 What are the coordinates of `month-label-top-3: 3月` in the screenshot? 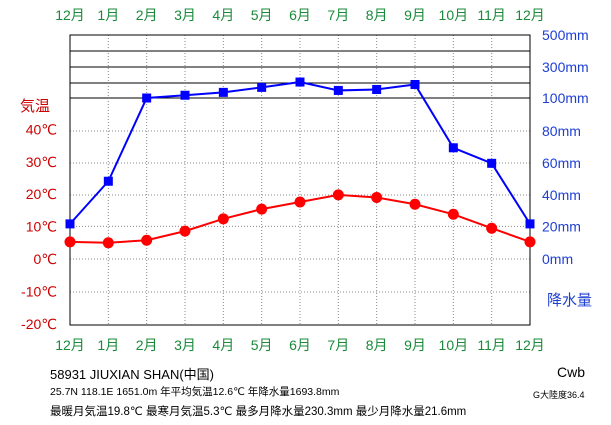 It's located at (185, 15).